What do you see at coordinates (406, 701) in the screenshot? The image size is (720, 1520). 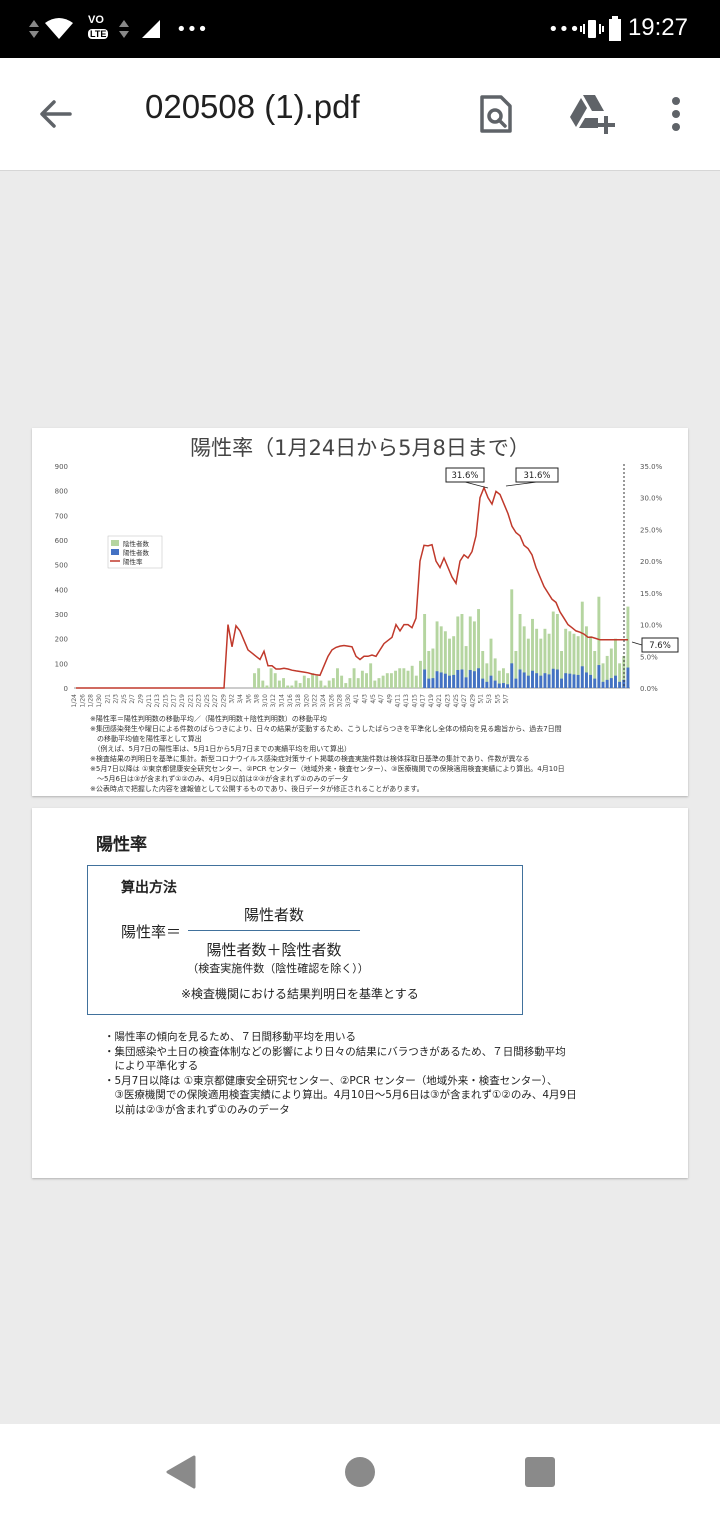 I see `x-tick-label: 4/13` at bounding box center [406, 701].